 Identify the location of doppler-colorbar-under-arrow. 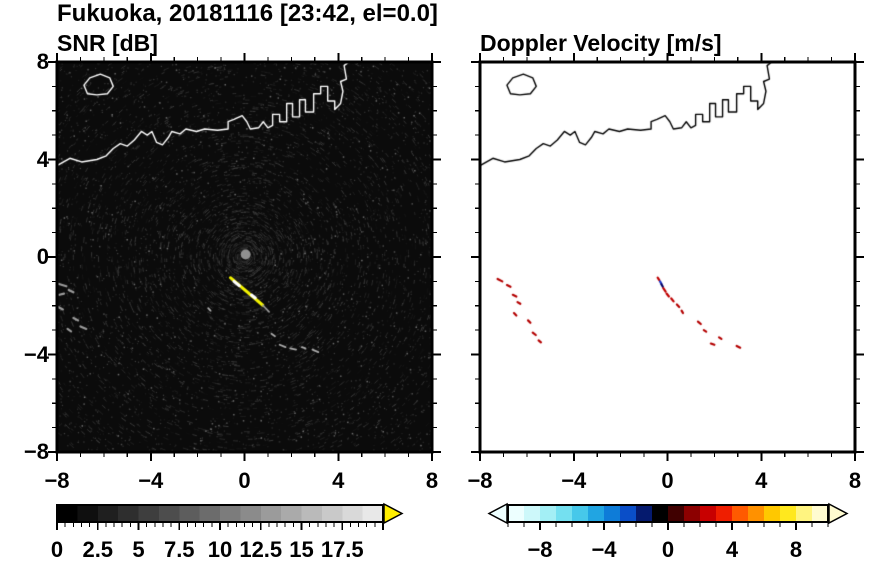
(497, 513).